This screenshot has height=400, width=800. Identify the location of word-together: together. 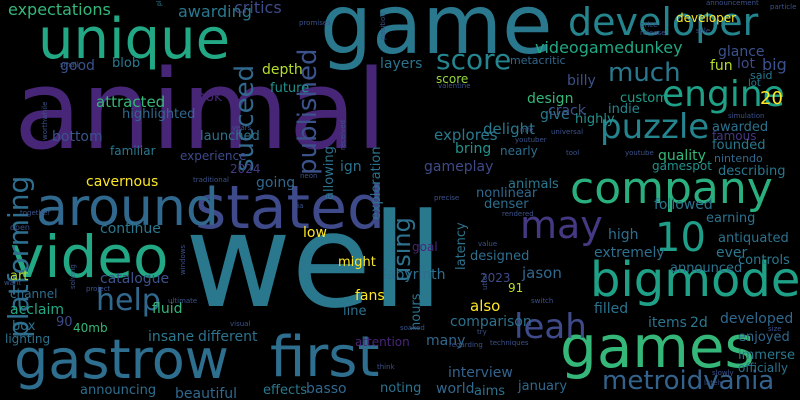
(35, 213).